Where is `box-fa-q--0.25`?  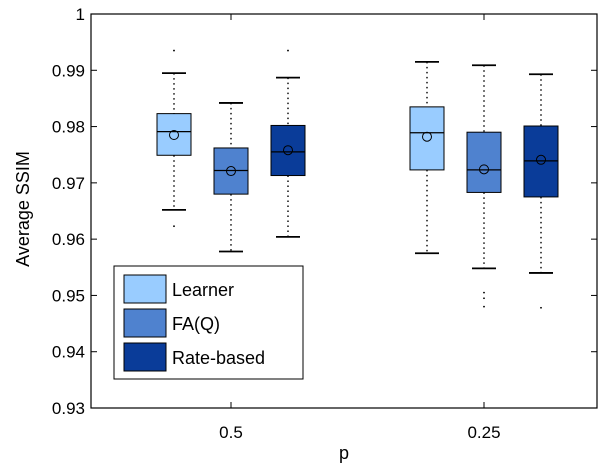
box-fa-q--0.25 is located at coordinates (484, 186).